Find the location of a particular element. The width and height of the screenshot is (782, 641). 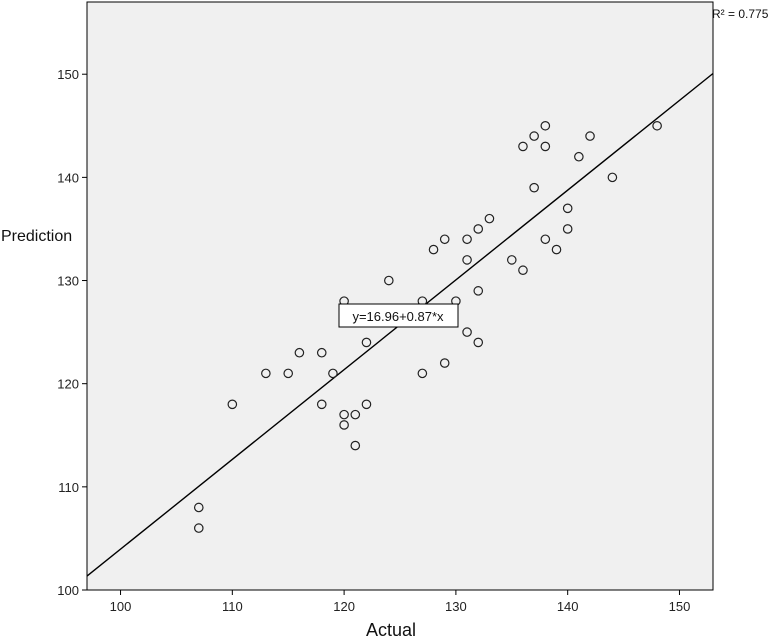

y-tick-label: 130 is located at coordinates (68, 281).